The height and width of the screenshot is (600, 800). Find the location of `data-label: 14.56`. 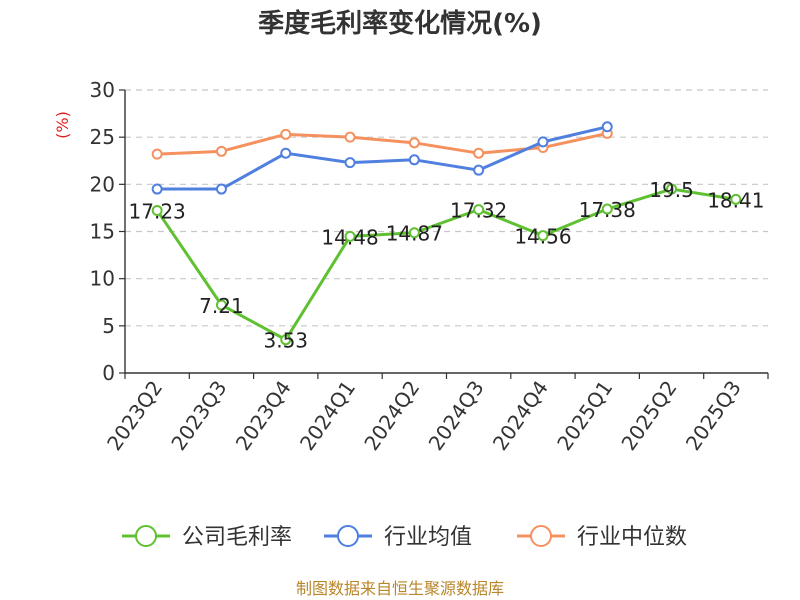

data-label: 14.56 is located at coordinates (542, 237).